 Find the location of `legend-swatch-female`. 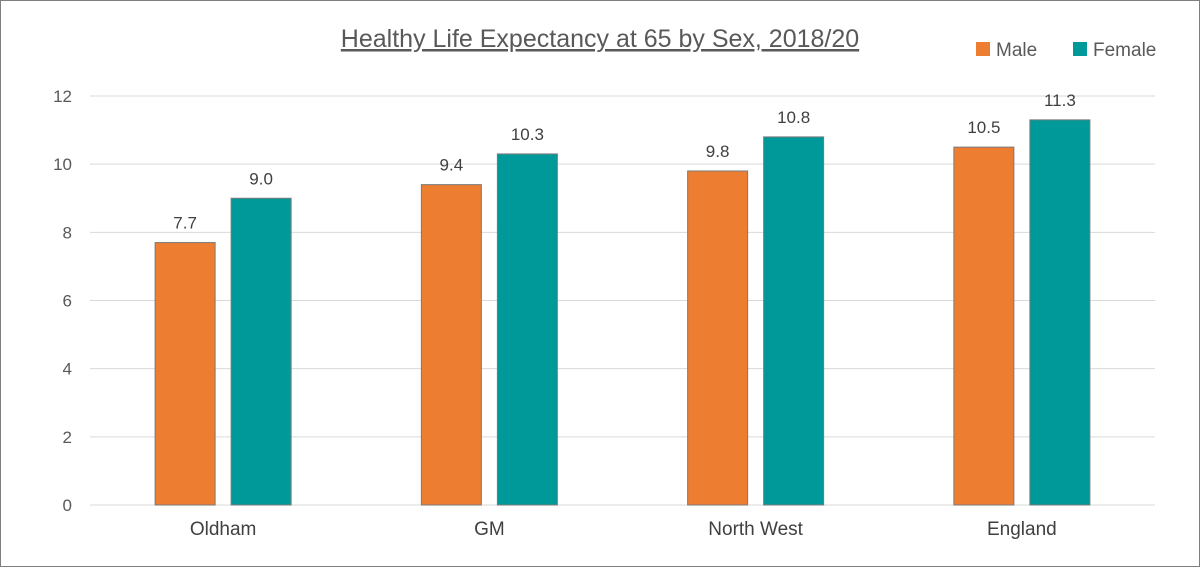

legend-swatch-female is located at coordinates (1080, 49).